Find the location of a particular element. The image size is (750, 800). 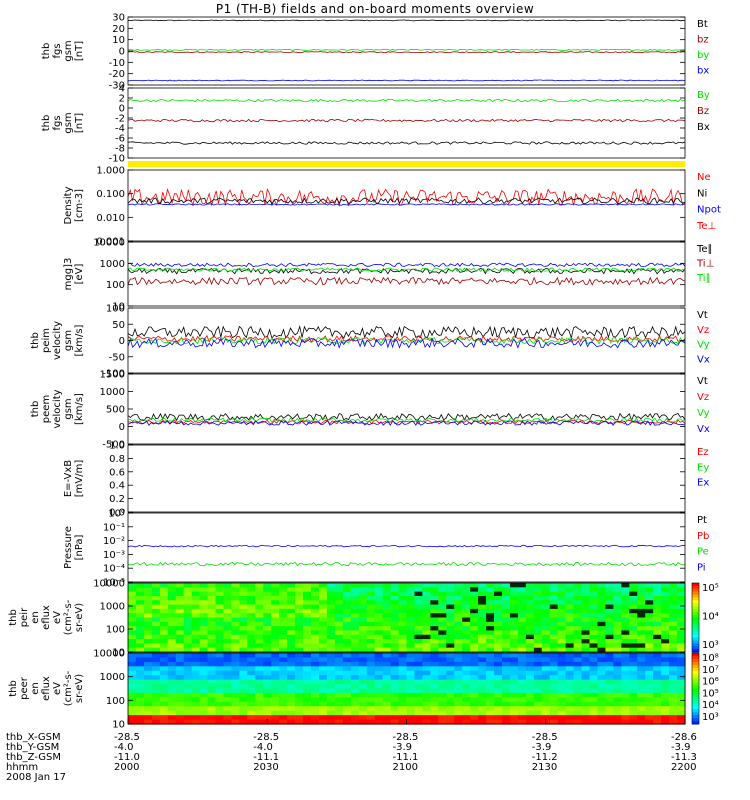

colorbar-segment is located at coordinates (695, 593).